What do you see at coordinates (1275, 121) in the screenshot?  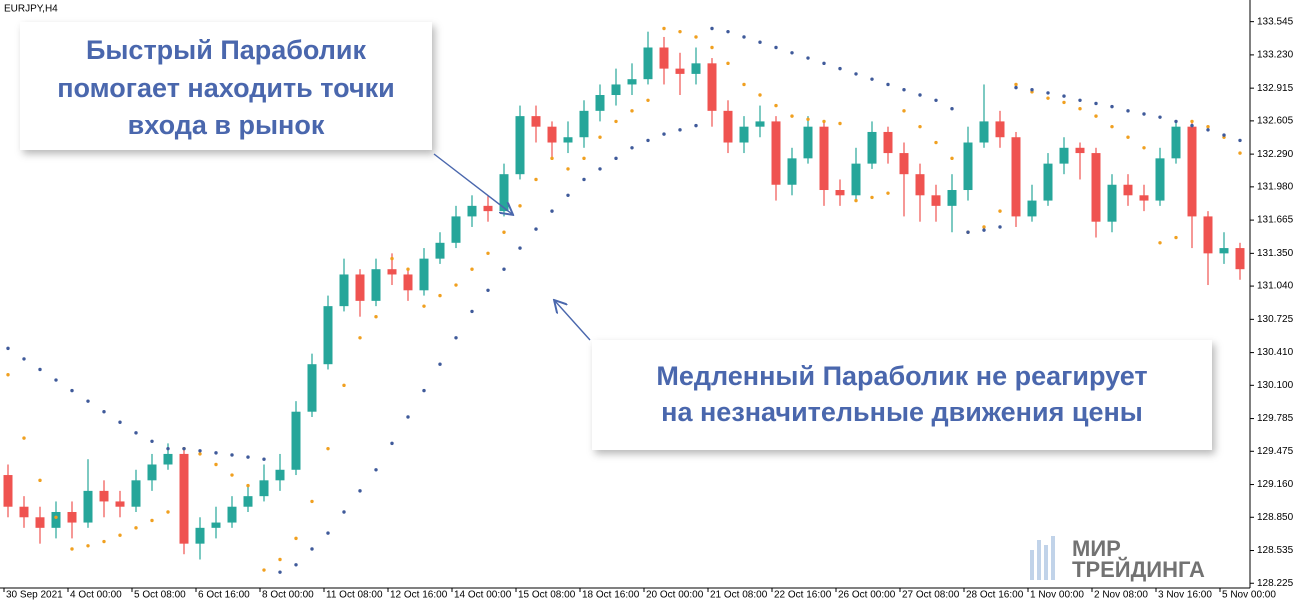 I see `y-tick-label: 132.605` at bounding box center [1275, 121].